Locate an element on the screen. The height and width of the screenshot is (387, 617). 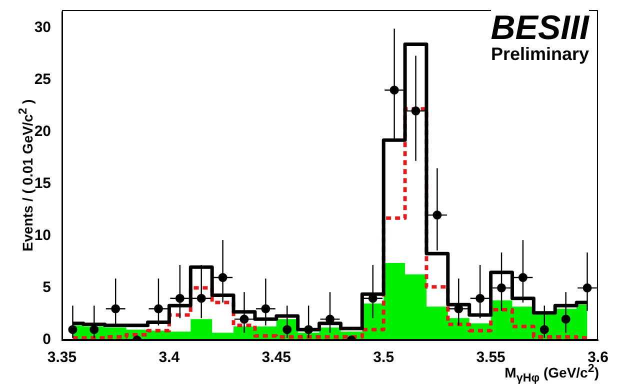
y-tick-label: 30 is located at coordinates (42, 27).